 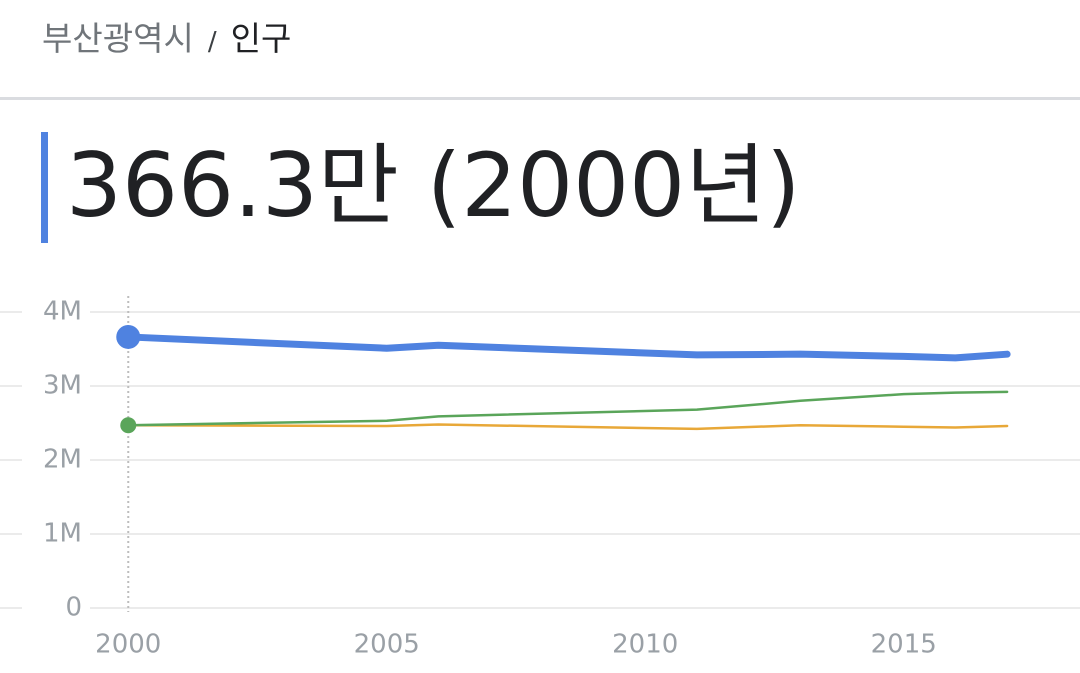 I want to click on y-tick-label: 1M, so click(x=62, y=534).